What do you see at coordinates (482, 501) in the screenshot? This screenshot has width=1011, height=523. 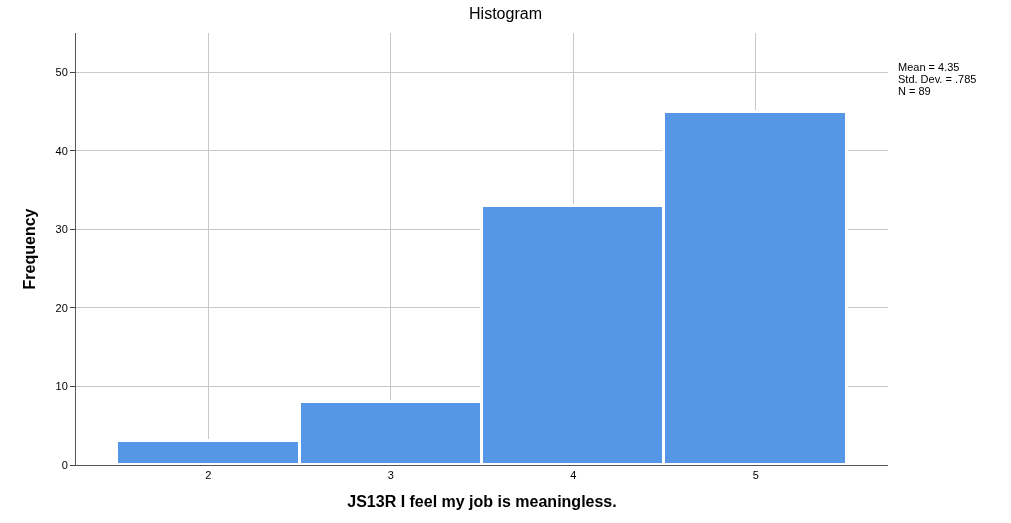 I see `x-axis-title: JS13R I feel my job is meaningless.` at bounding box center [482, 501].